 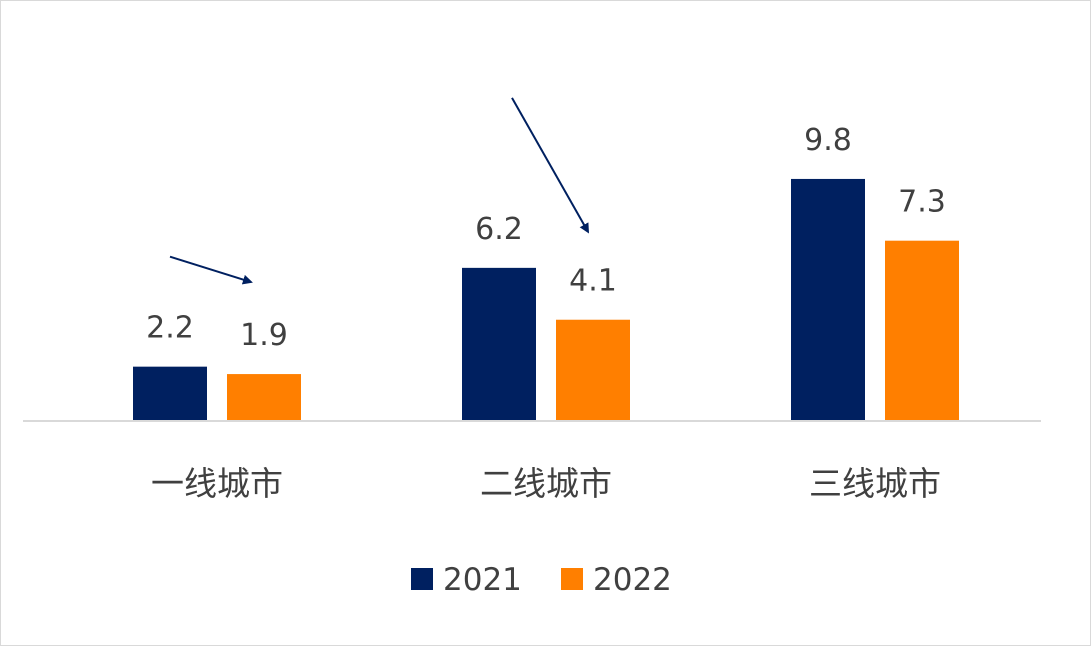 What do you see at coordinates (828, 140) in the screenshot?
I see `data-label-2021-3: 9.8` at bounding box center [828, 140].